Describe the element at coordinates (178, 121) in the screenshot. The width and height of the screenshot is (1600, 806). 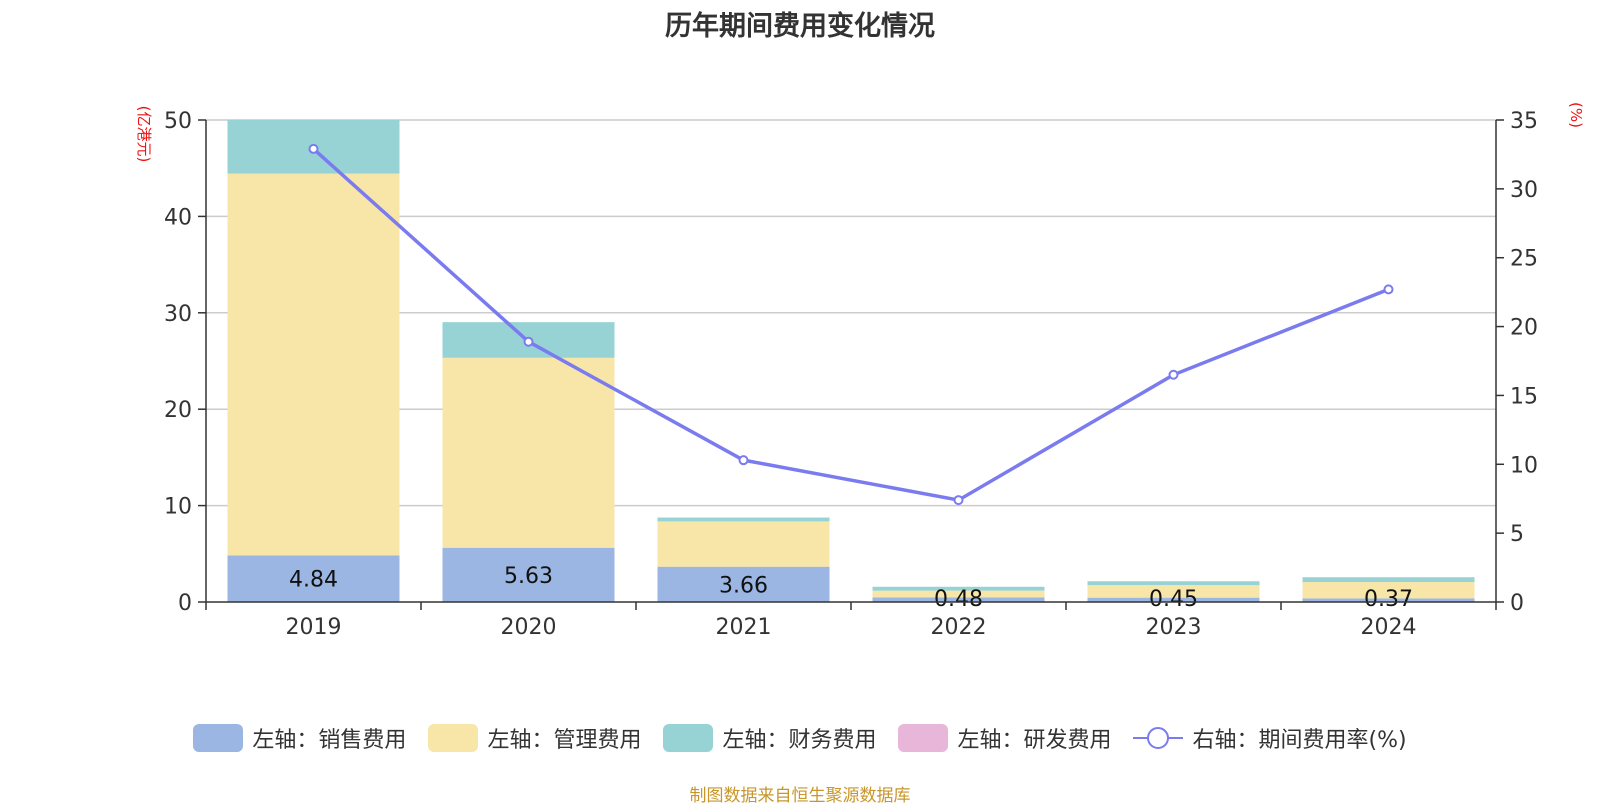
I see `left-tick-label: 50` at that location.